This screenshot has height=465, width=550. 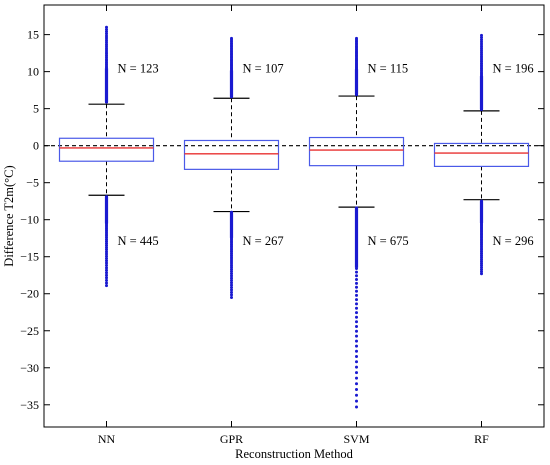 What do you see at coordinates (263, 241) in the screenshot?
I see `outlier-count-low-label: N = 267` at bounding box center [263, 241].